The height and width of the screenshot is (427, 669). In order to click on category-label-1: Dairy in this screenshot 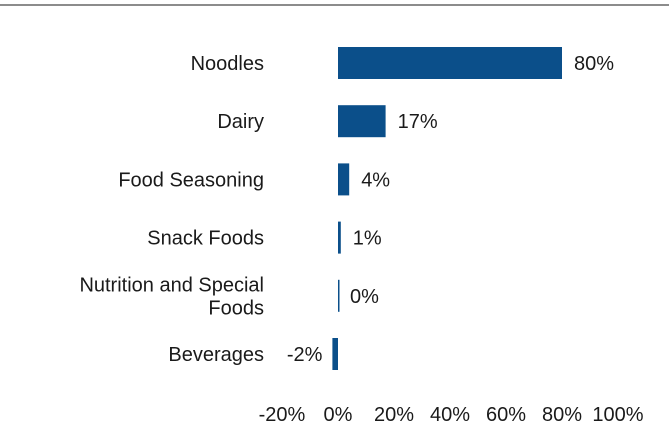, I will do `click(240, 122)`.